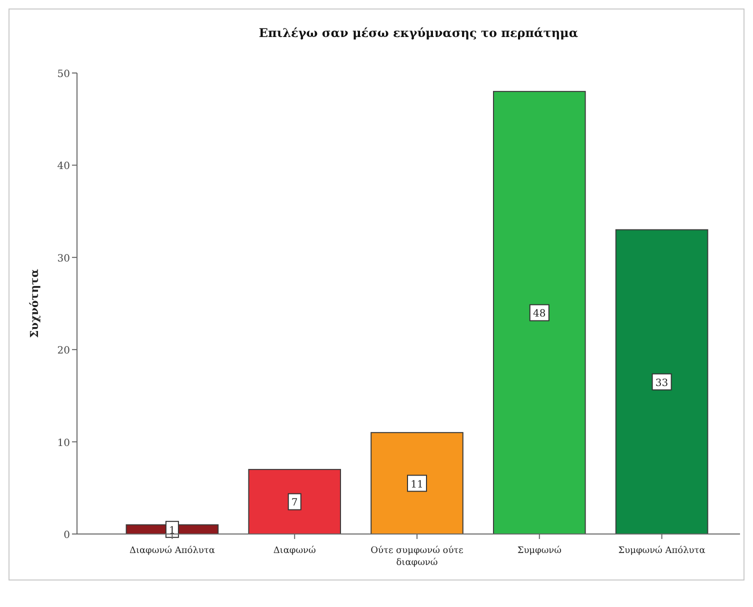 The image size is (753, 607). Describe the element at coordinates (34, 303) in the screenshot. I see `y-axis-title: Συχνότητα` at that location.